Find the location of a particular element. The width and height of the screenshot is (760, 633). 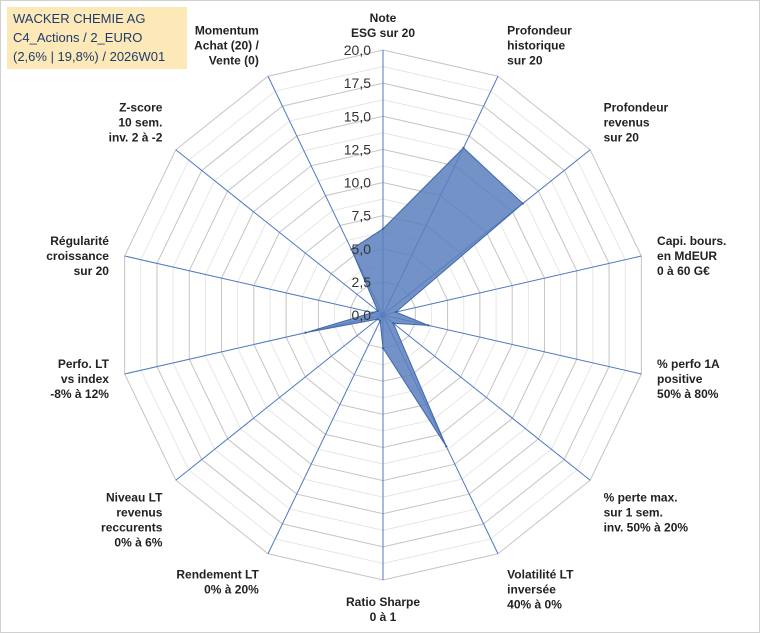

axis-label: Capi. bours. is located at coordinates (691, 241).